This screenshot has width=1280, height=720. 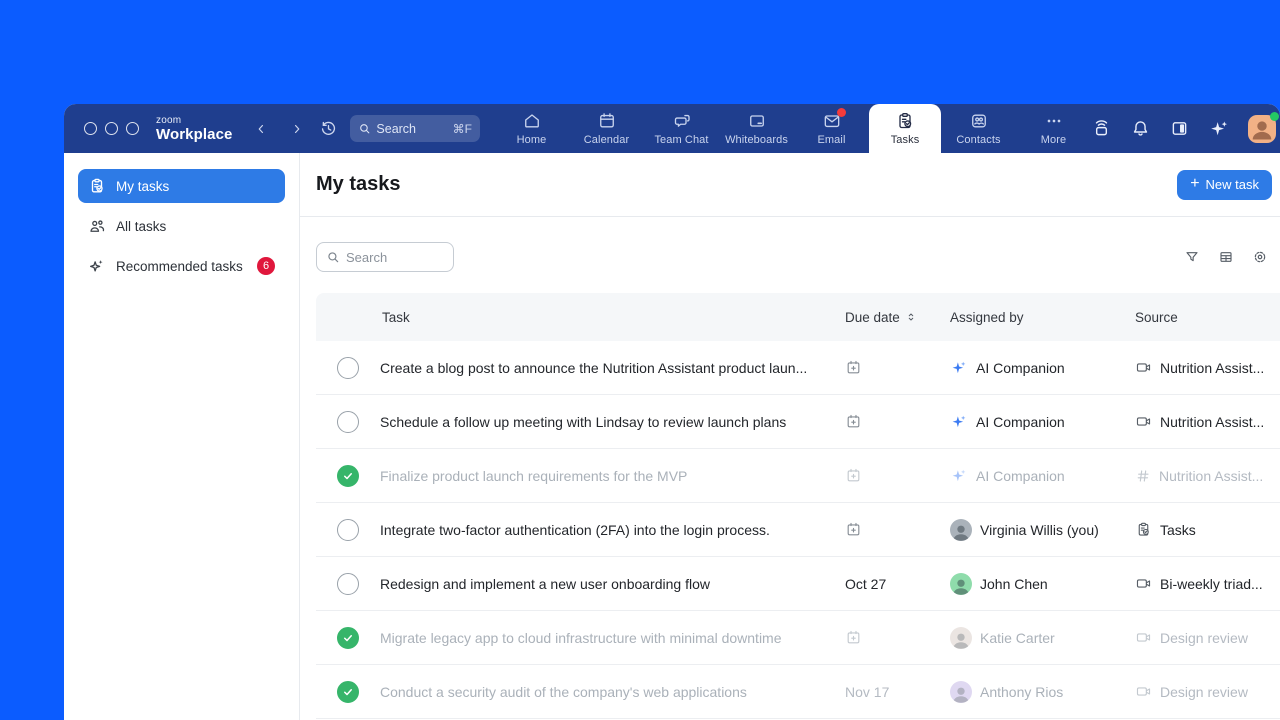 I want to click on my-tasks-clipboard-icon, so click(x=97, y=186).